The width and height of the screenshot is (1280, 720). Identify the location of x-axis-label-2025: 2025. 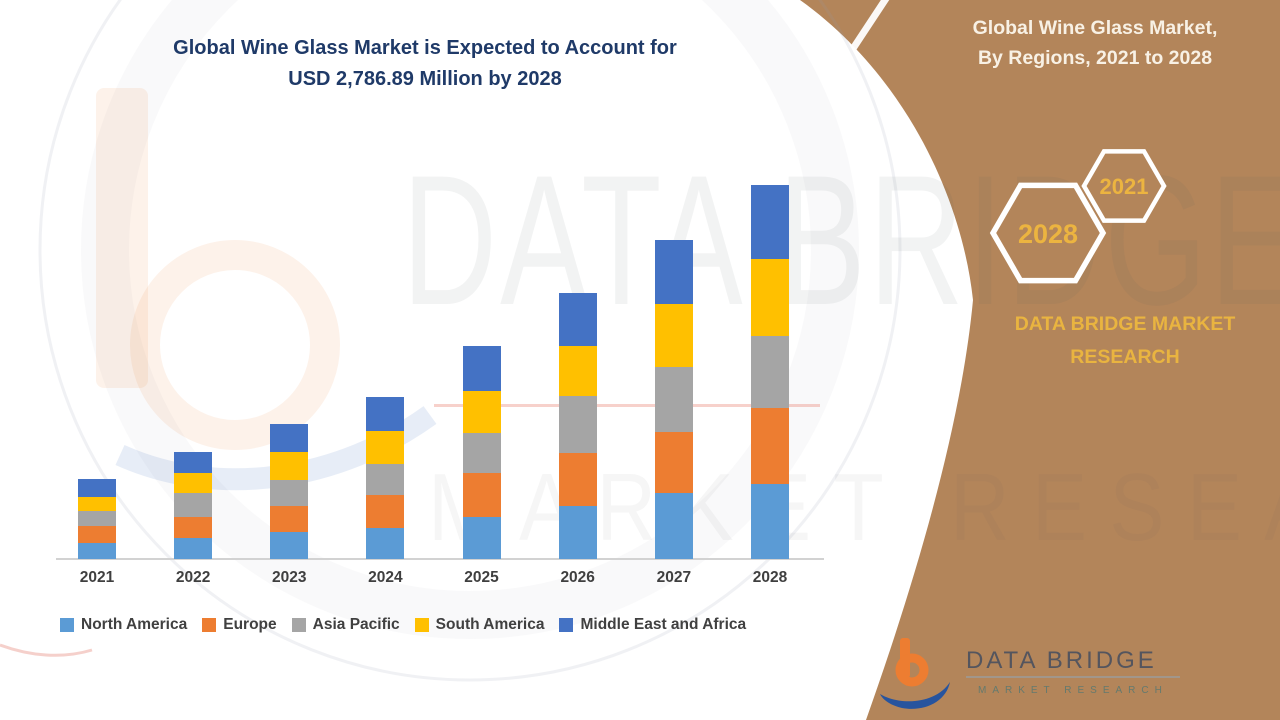
(481, 577).